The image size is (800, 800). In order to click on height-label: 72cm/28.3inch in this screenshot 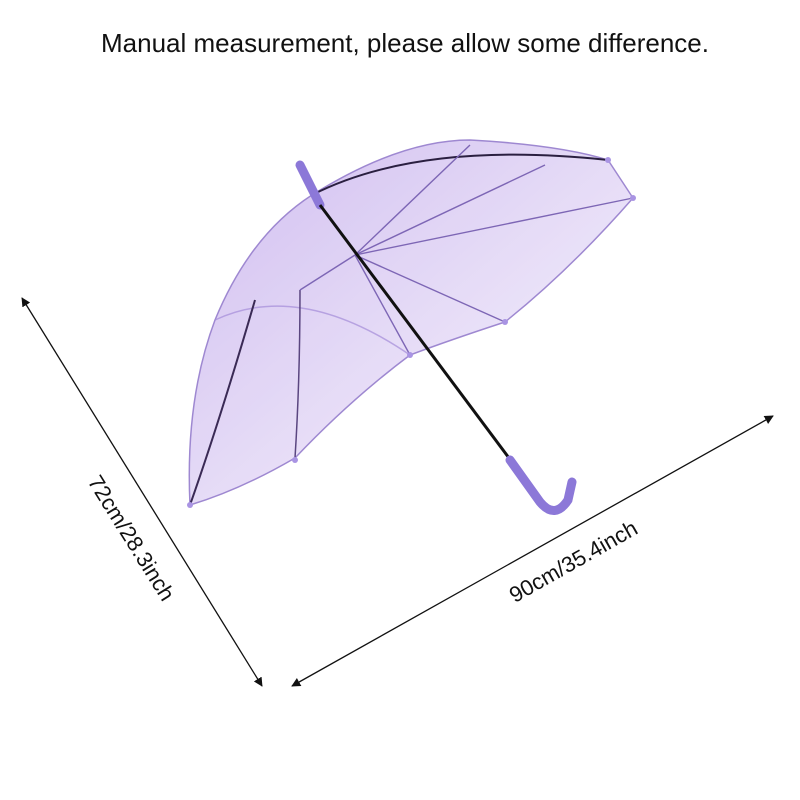, I will do `click(131, 538)`.